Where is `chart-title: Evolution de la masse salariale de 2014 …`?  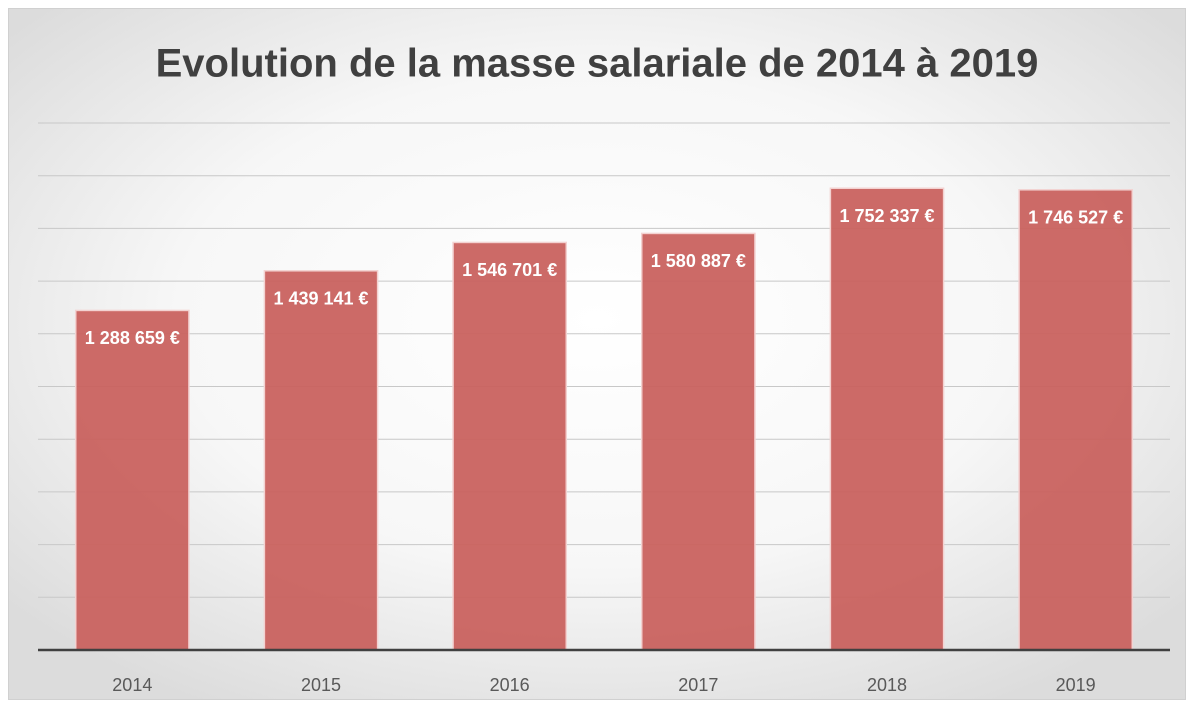 chart-title: Evolution de la masse salariale de 2014 … is located at coordinates (597, 64).